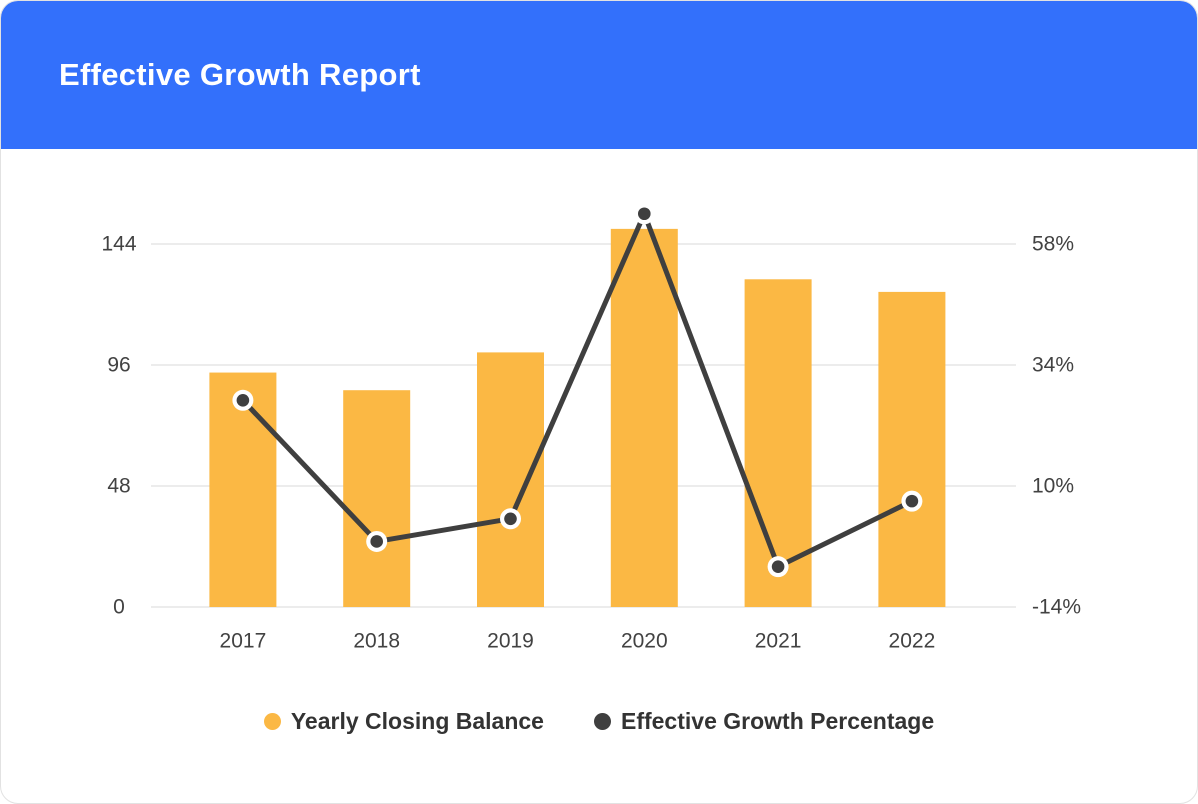  Describe the element at coordinates (778, 641) in the screenshot. I see `x-axis-label-2021: 2021` at that location.